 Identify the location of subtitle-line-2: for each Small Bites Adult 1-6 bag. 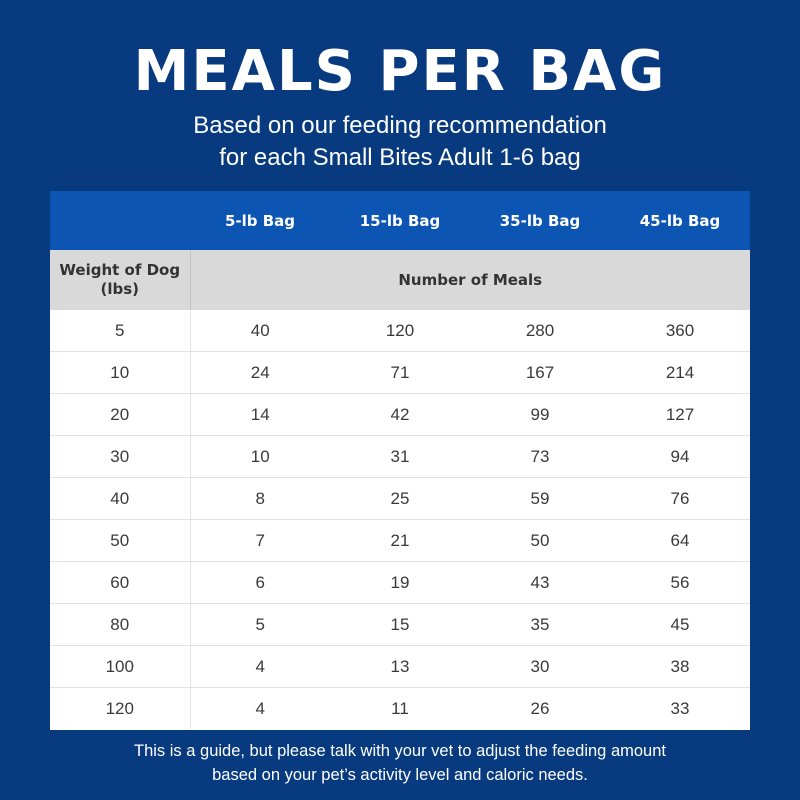
(400, 157).